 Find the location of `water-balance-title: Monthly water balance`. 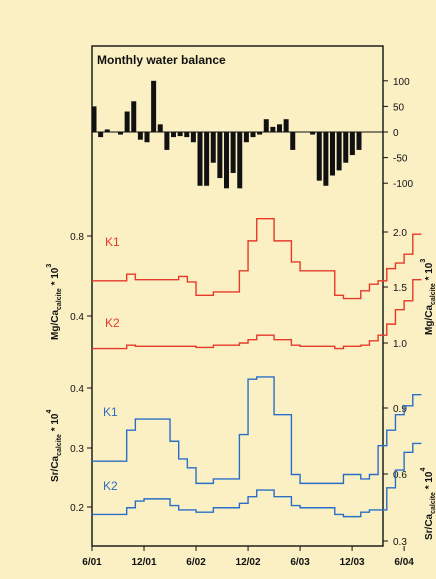

water-balance-title: Monthly water balance is located at coordinates (161, 60).